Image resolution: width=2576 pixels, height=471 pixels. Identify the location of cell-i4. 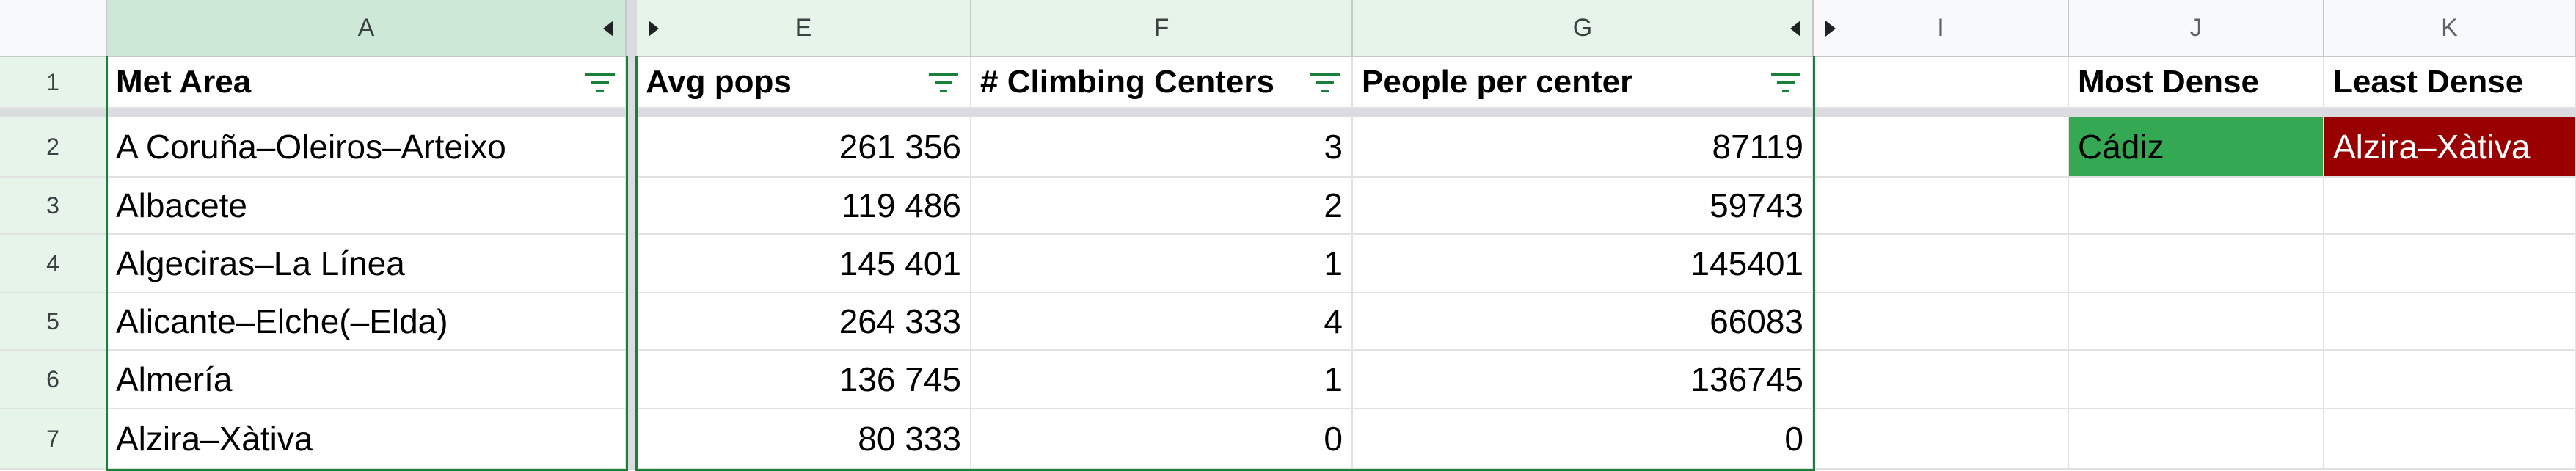
(1942, 264).